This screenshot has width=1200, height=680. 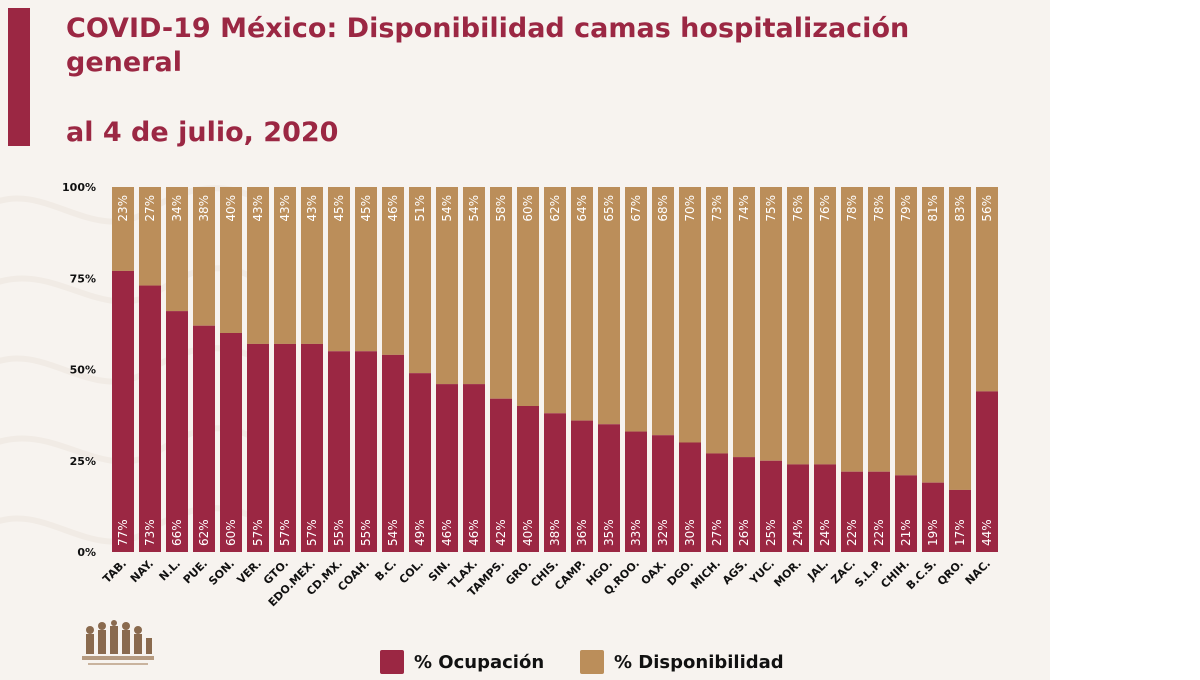 What do you see at coordinates (79, 187) in the screenshot?
I see `y-tick-label: 100%` at bounding box center [79, 187].